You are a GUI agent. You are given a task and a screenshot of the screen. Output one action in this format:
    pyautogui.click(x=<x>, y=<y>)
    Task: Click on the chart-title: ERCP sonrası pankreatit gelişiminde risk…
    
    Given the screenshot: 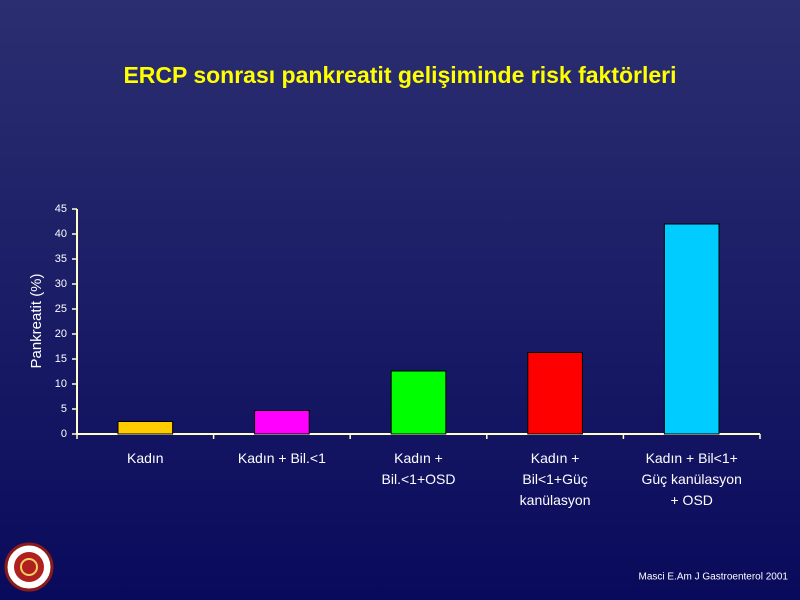 What is the action you would take?
    pyautogui.click(x=399, y=75)
    